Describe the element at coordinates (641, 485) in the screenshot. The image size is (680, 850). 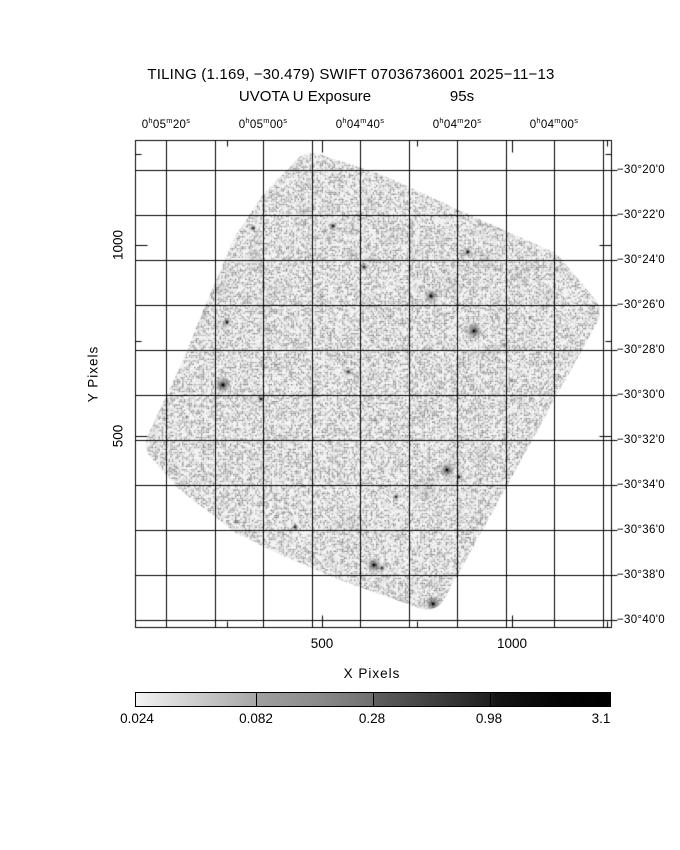
I see `dec-tick-label: −30°34'0` at that location.